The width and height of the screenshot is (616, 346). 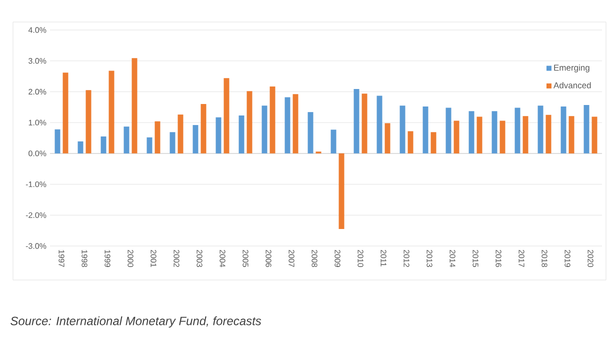 I want to click on x-tick-label: 2003, so click(x=199, y=258).